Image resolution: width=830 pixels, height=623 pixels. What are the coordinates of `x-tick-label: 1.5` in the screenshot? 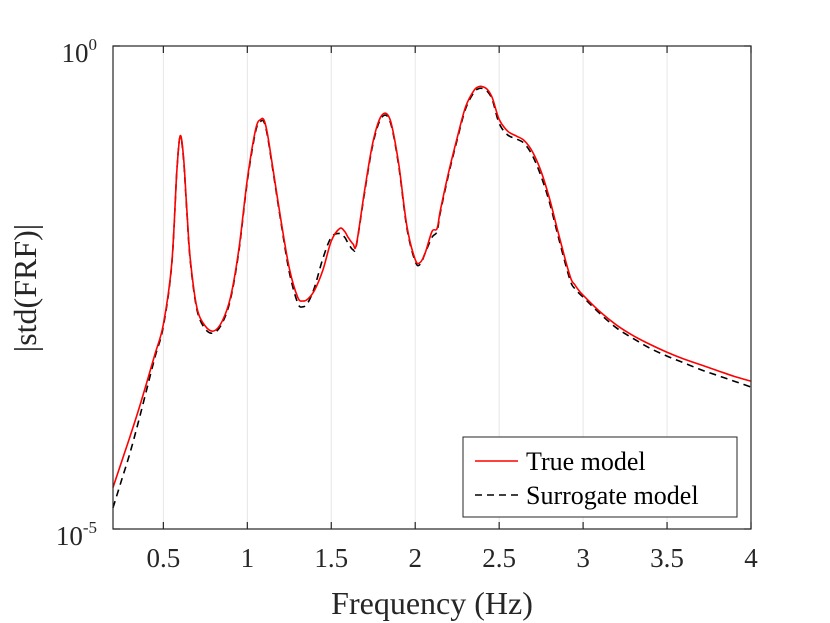 It's located at (331, 558).